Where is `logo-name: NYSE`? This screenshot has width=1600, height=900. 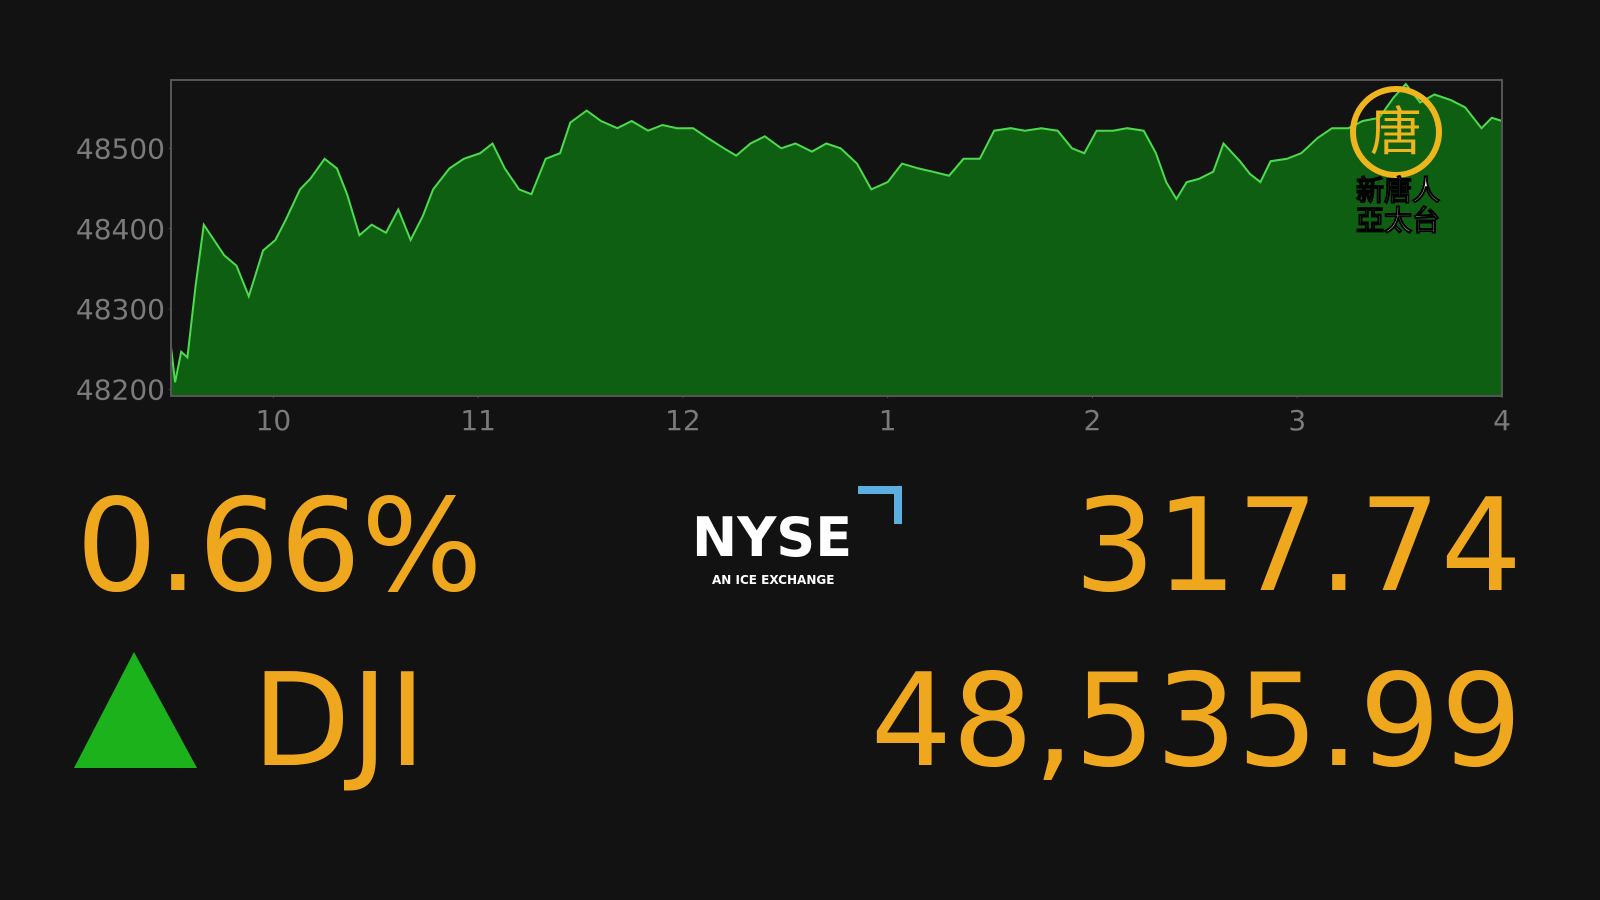
logo-name: NYSE is located at coordinates (772, 537).